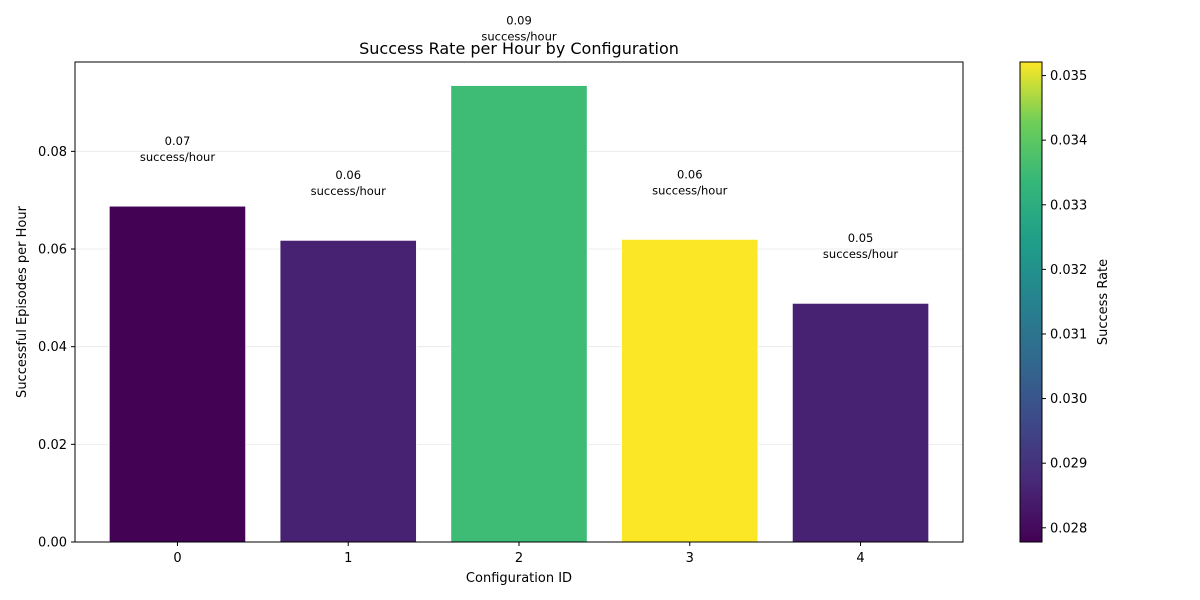 The image size is (1200, 600). Describe the element at coordinates (1068, 76) in the screenshot. I see `colorbar-tick-label: 0.035` at that location.